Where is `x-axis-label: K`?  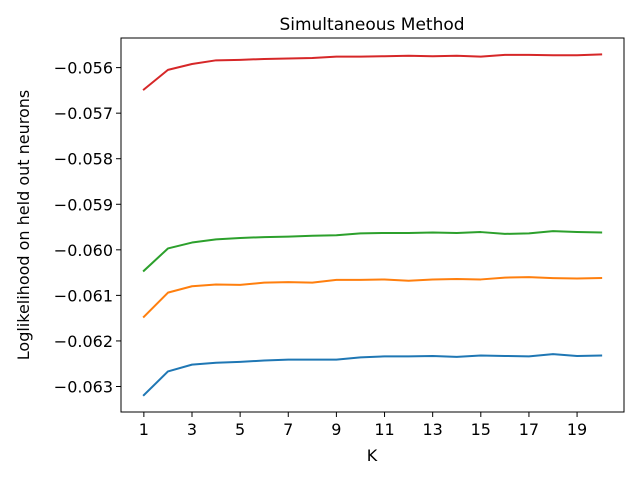 x-axis-label: K is located at coordinates (372, 455).